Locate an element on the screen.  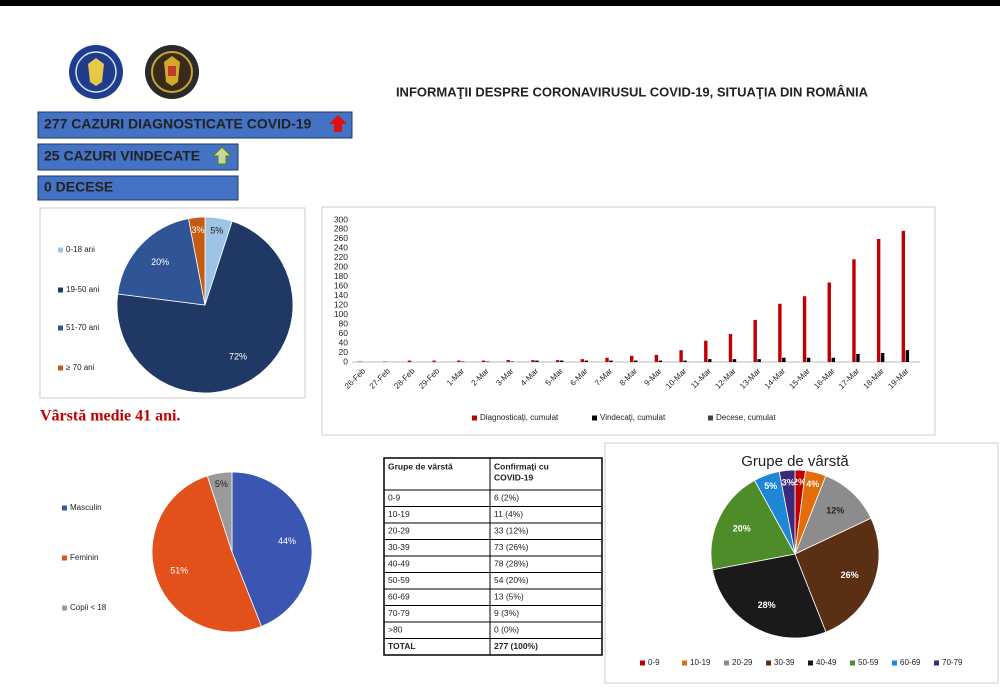
legend-label: Feminin is located at coordinates (84, 557).